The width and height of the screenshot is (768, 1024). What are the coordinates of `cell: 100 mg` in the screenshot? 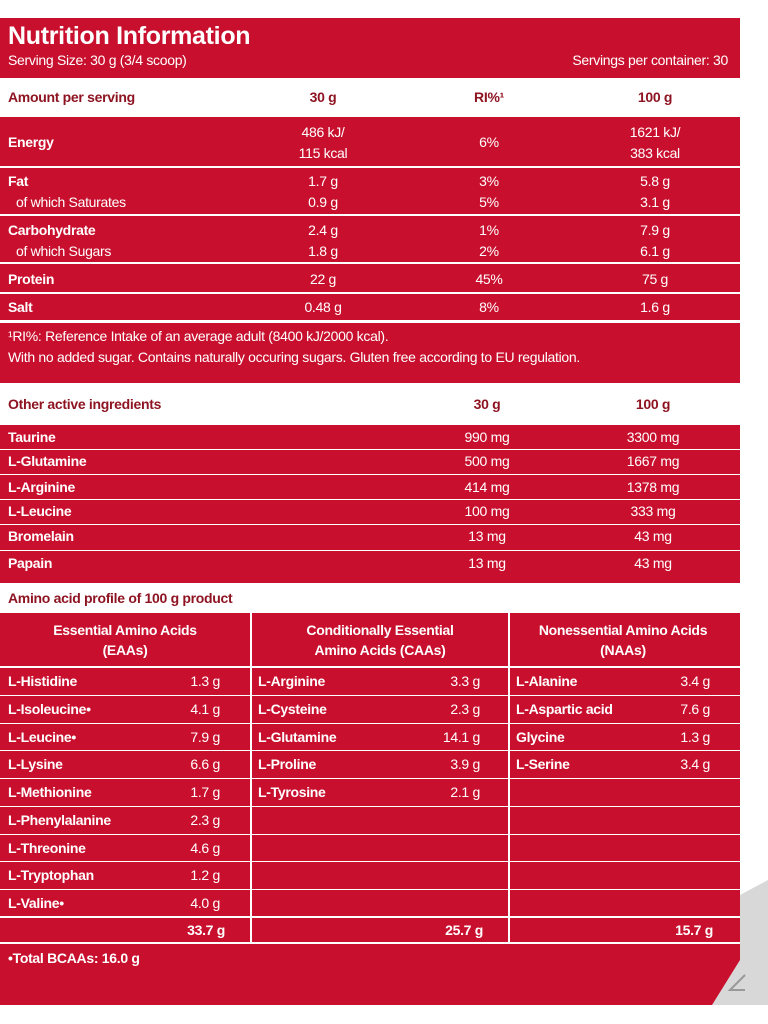 It's located at (487, 511).